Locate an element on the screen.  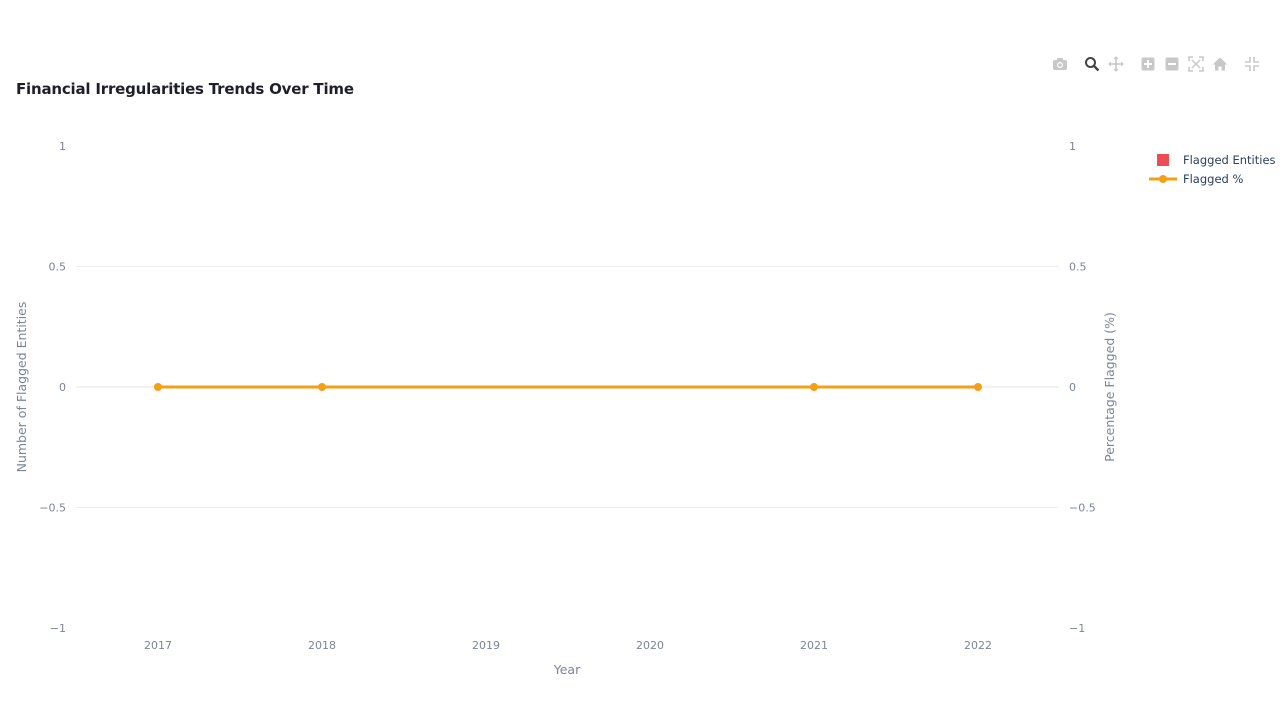
y2-tick-label: −1 is located at coordinates (1077, 628).